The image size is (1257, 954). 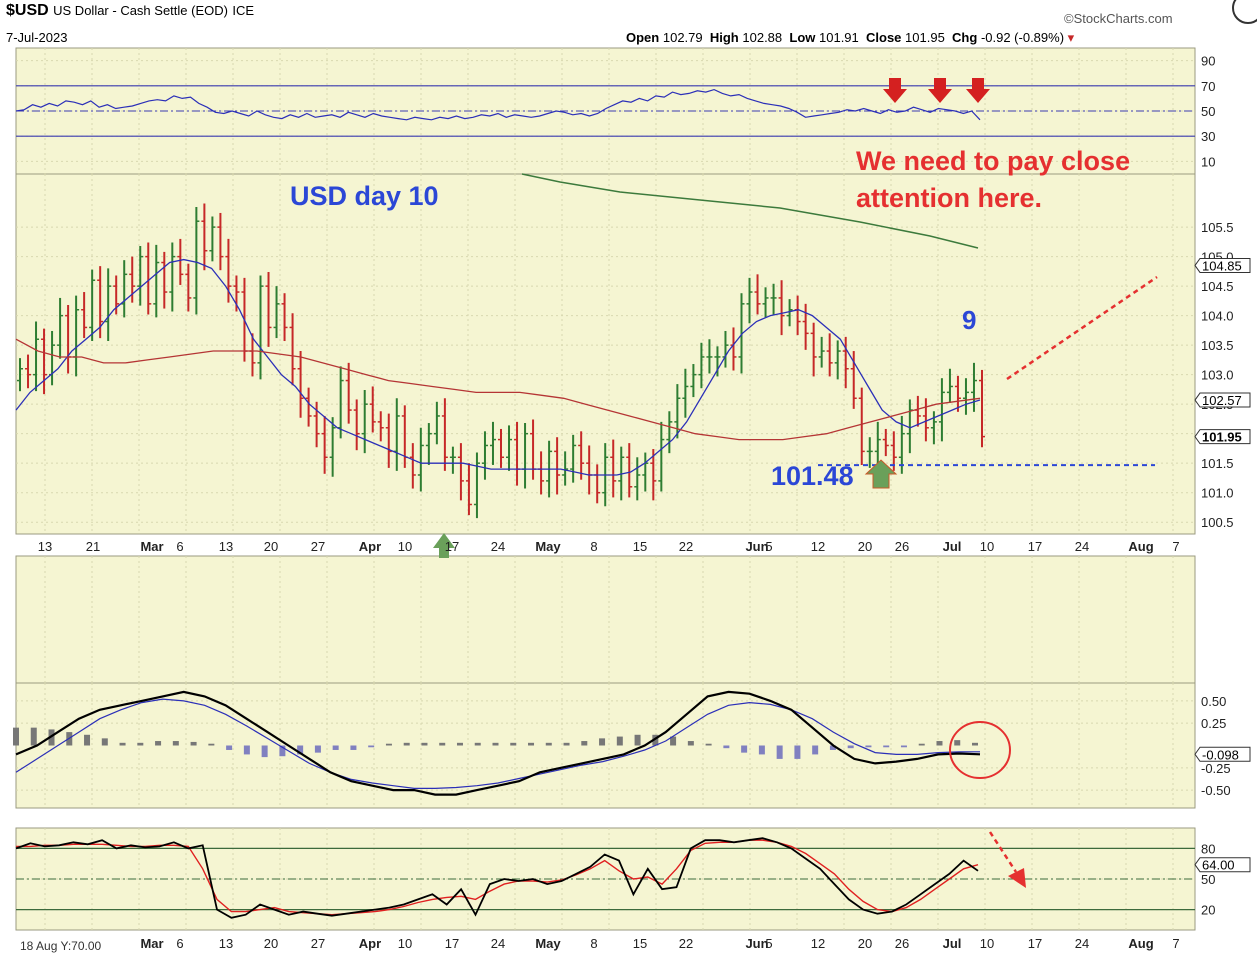 I want to click on x-axis-top-tick-label: Jul, so click(x=952, y=546).